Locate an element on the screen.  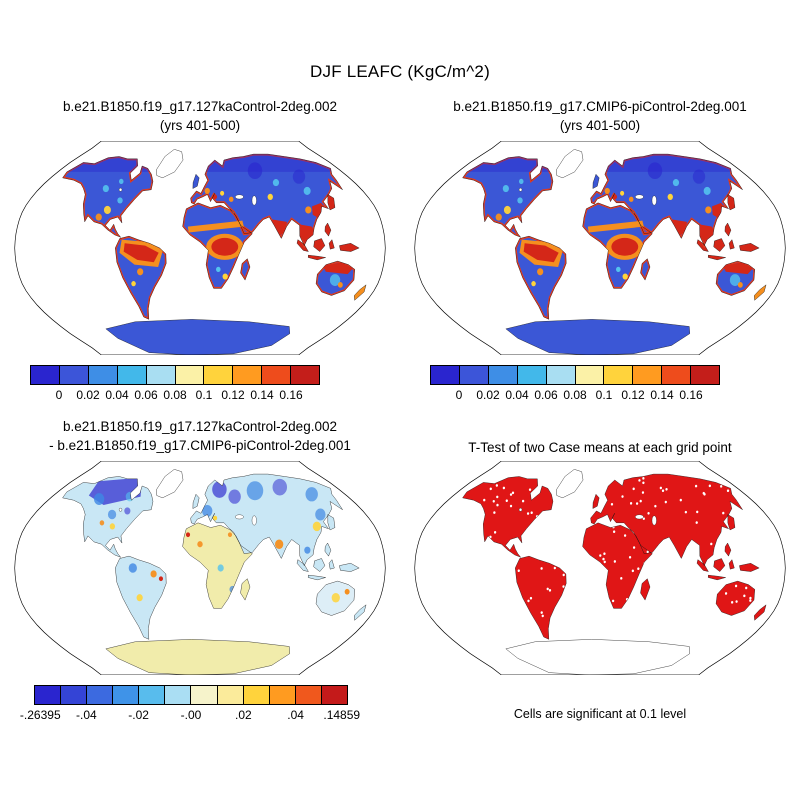
map-case2 is located at coordinates (600, 248).